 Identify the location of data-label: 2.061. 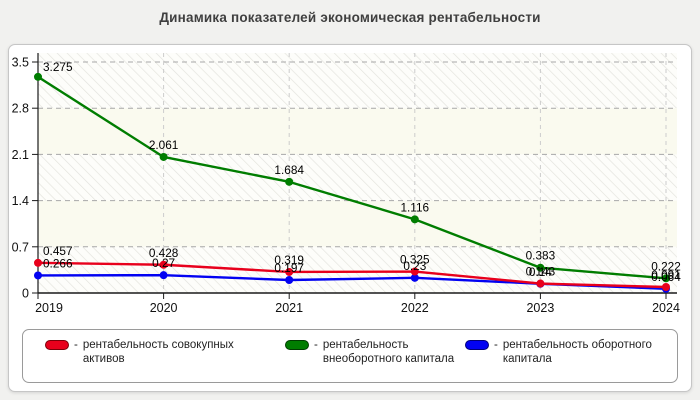
(164, 145).